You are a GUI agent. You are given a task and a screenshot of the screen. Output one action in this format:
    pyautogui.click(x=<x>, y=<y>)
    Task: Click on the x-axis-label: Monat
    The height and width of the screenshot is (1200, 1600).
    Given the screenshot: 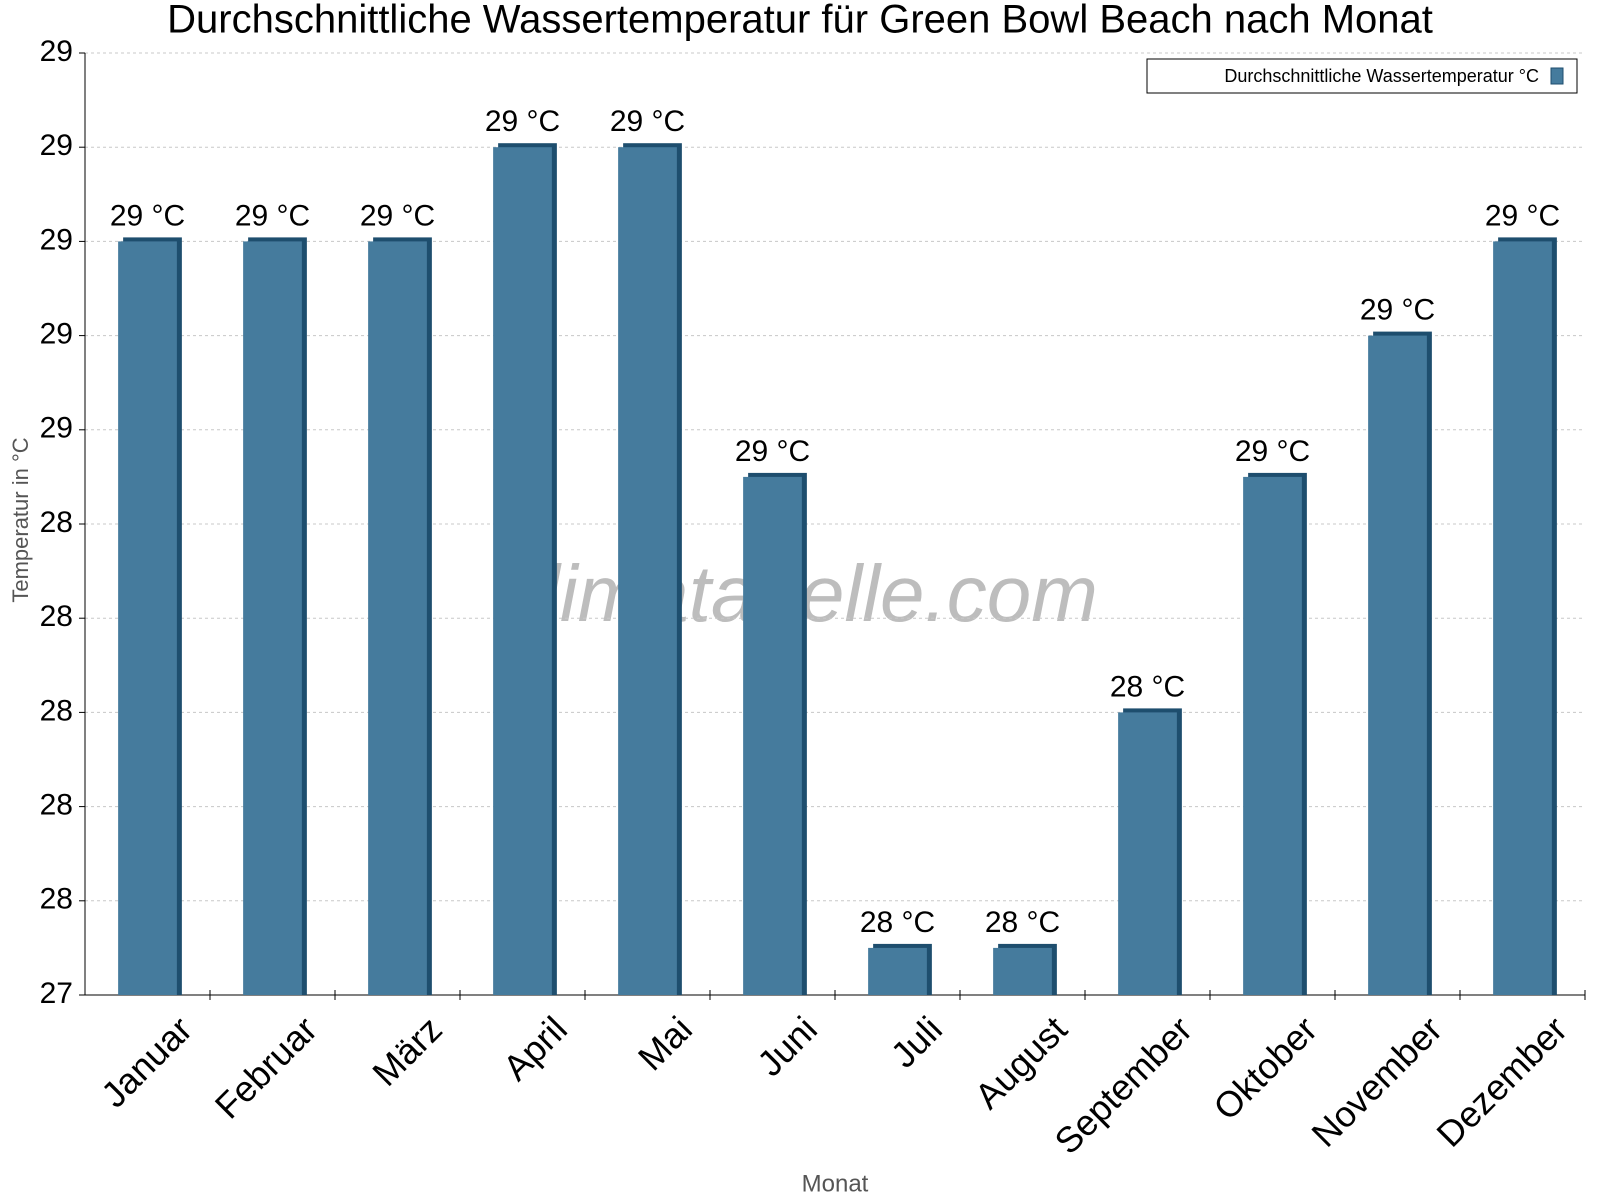 What is the action you would take?
    pyautogui.click(x=835, y=1183)
    